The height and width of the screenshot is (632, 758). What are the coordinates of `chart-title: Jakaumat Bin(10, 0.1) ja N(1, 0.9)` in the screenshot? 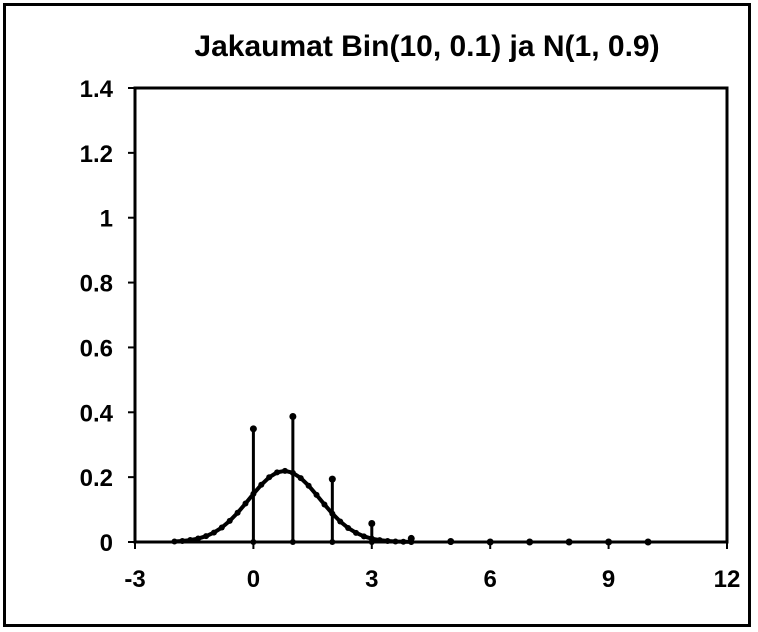 It's located at (426, 46).